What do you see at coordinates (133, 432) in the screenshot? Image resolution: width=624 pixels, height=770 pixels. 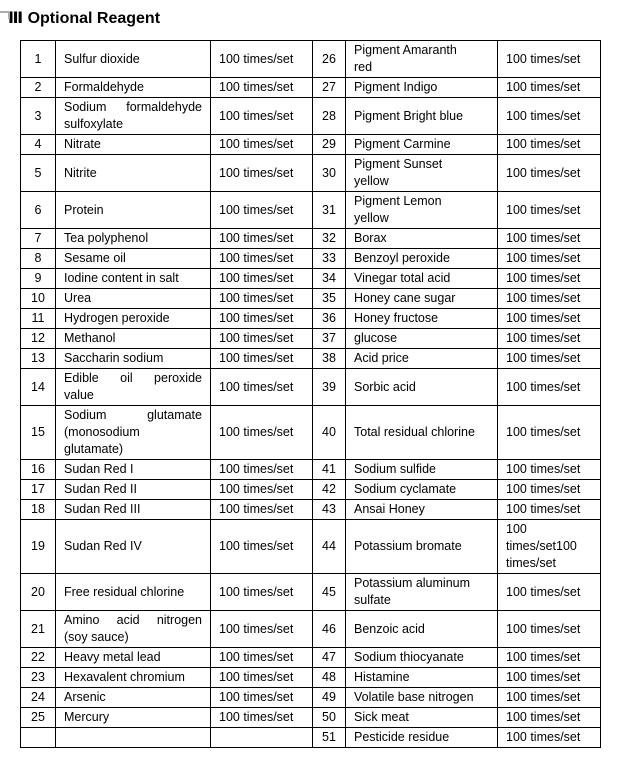 I see `reagent-name-cell: Sodium glutamate (monosodium glutamate)` at bounding box center [133, 432].